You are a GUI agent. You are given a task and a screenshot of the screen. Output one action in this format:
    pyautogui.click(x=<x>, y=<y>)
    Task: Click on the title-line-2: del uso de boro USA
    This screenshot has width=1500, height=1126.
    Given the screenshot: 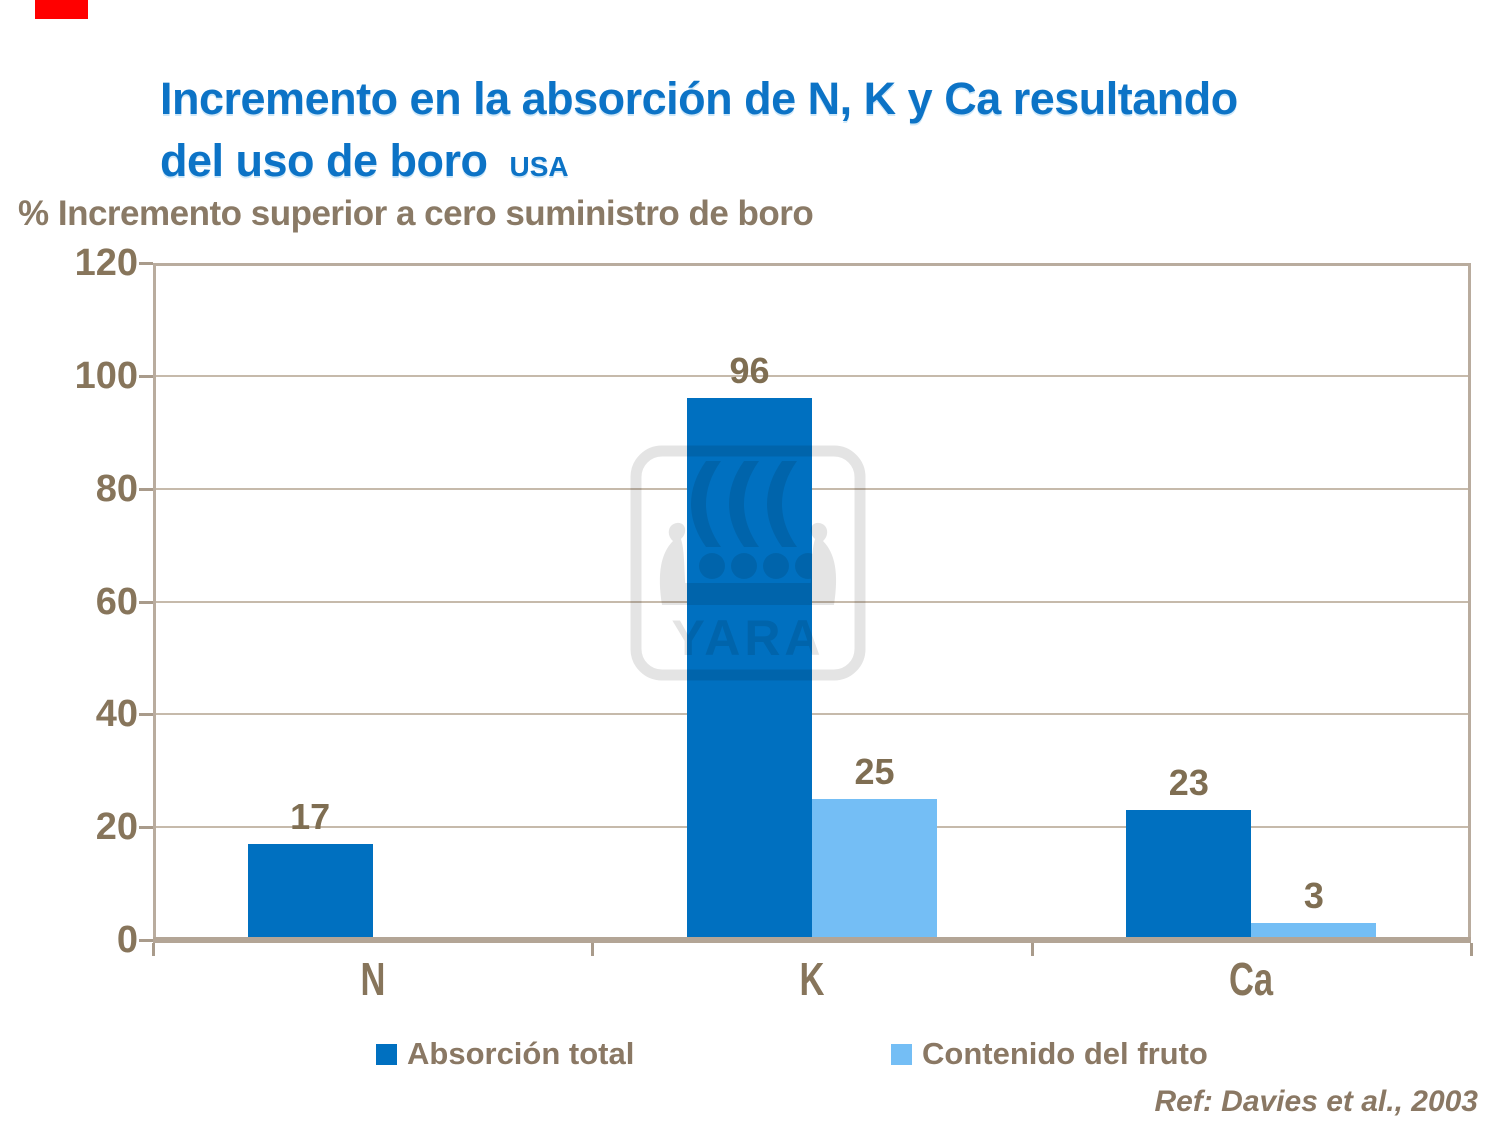 What is the action you would take?
    pyautogui.click(x=364, y=160)
    